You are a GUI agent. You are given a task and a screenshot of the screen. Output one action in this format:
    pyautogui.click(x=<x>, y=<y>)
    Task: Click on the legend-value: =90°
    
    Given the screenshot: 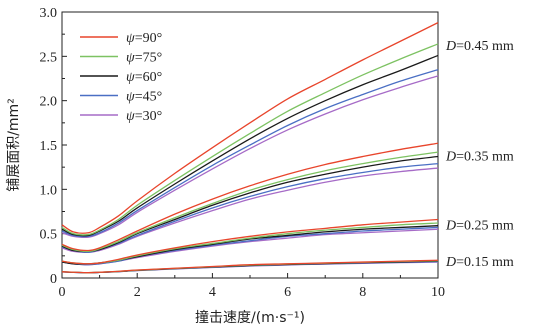 What is the action you would take?
    pyautogui.click(x=149, y=38)
    